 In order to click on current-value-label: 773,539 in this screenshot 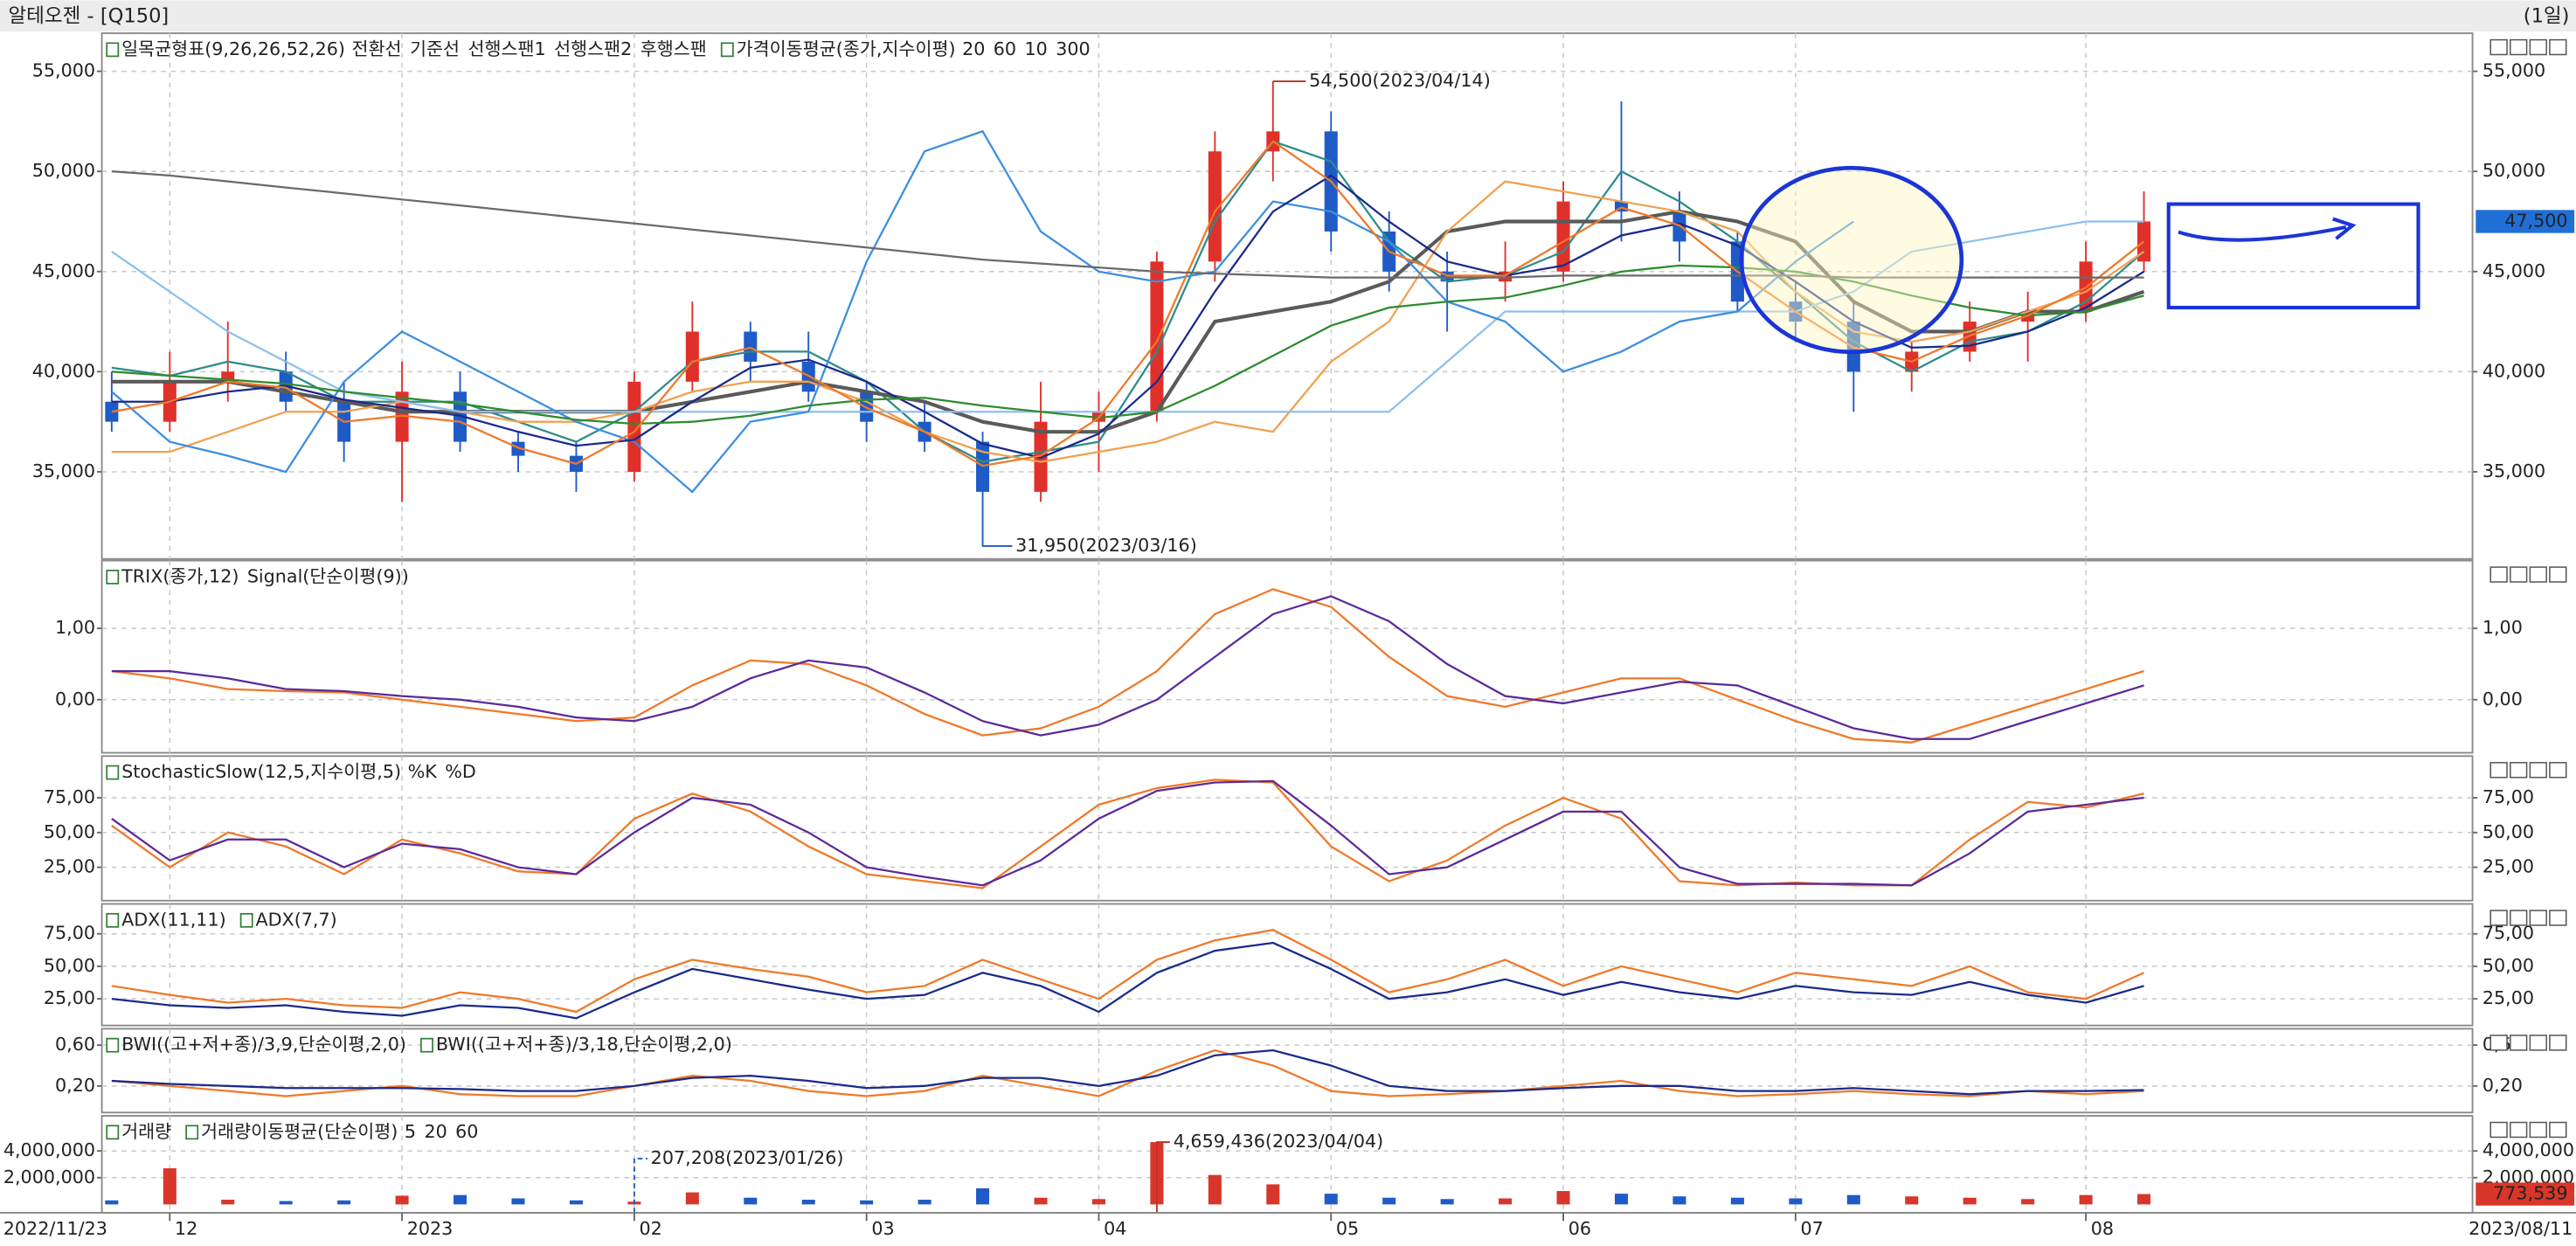, I will do `click(2530, 1193)`.